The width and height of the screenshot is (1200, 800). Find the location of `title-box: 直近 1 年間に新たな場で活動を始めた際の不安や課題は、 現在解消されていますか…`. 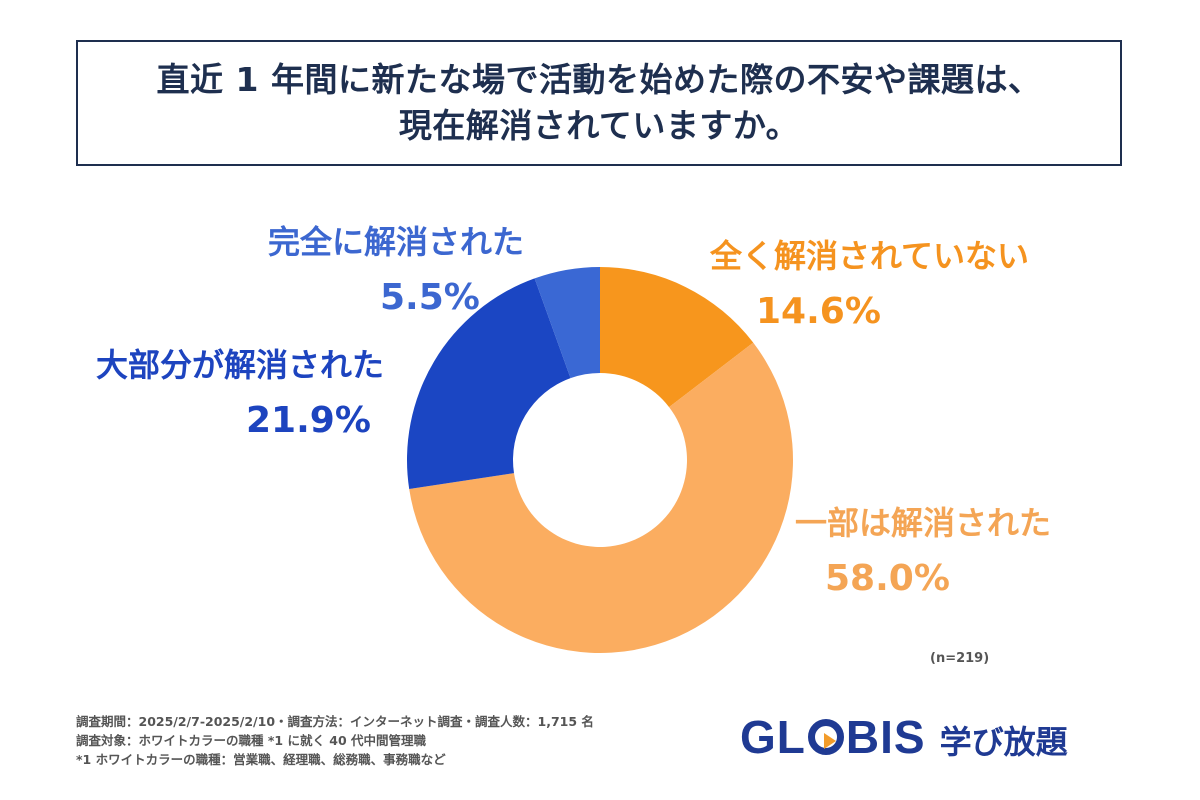

title-box: 直近 1 年間に新たな場で活動を始めた際の不安や課題は、 現在解消されていますか… is located at coordinates (599, 103).